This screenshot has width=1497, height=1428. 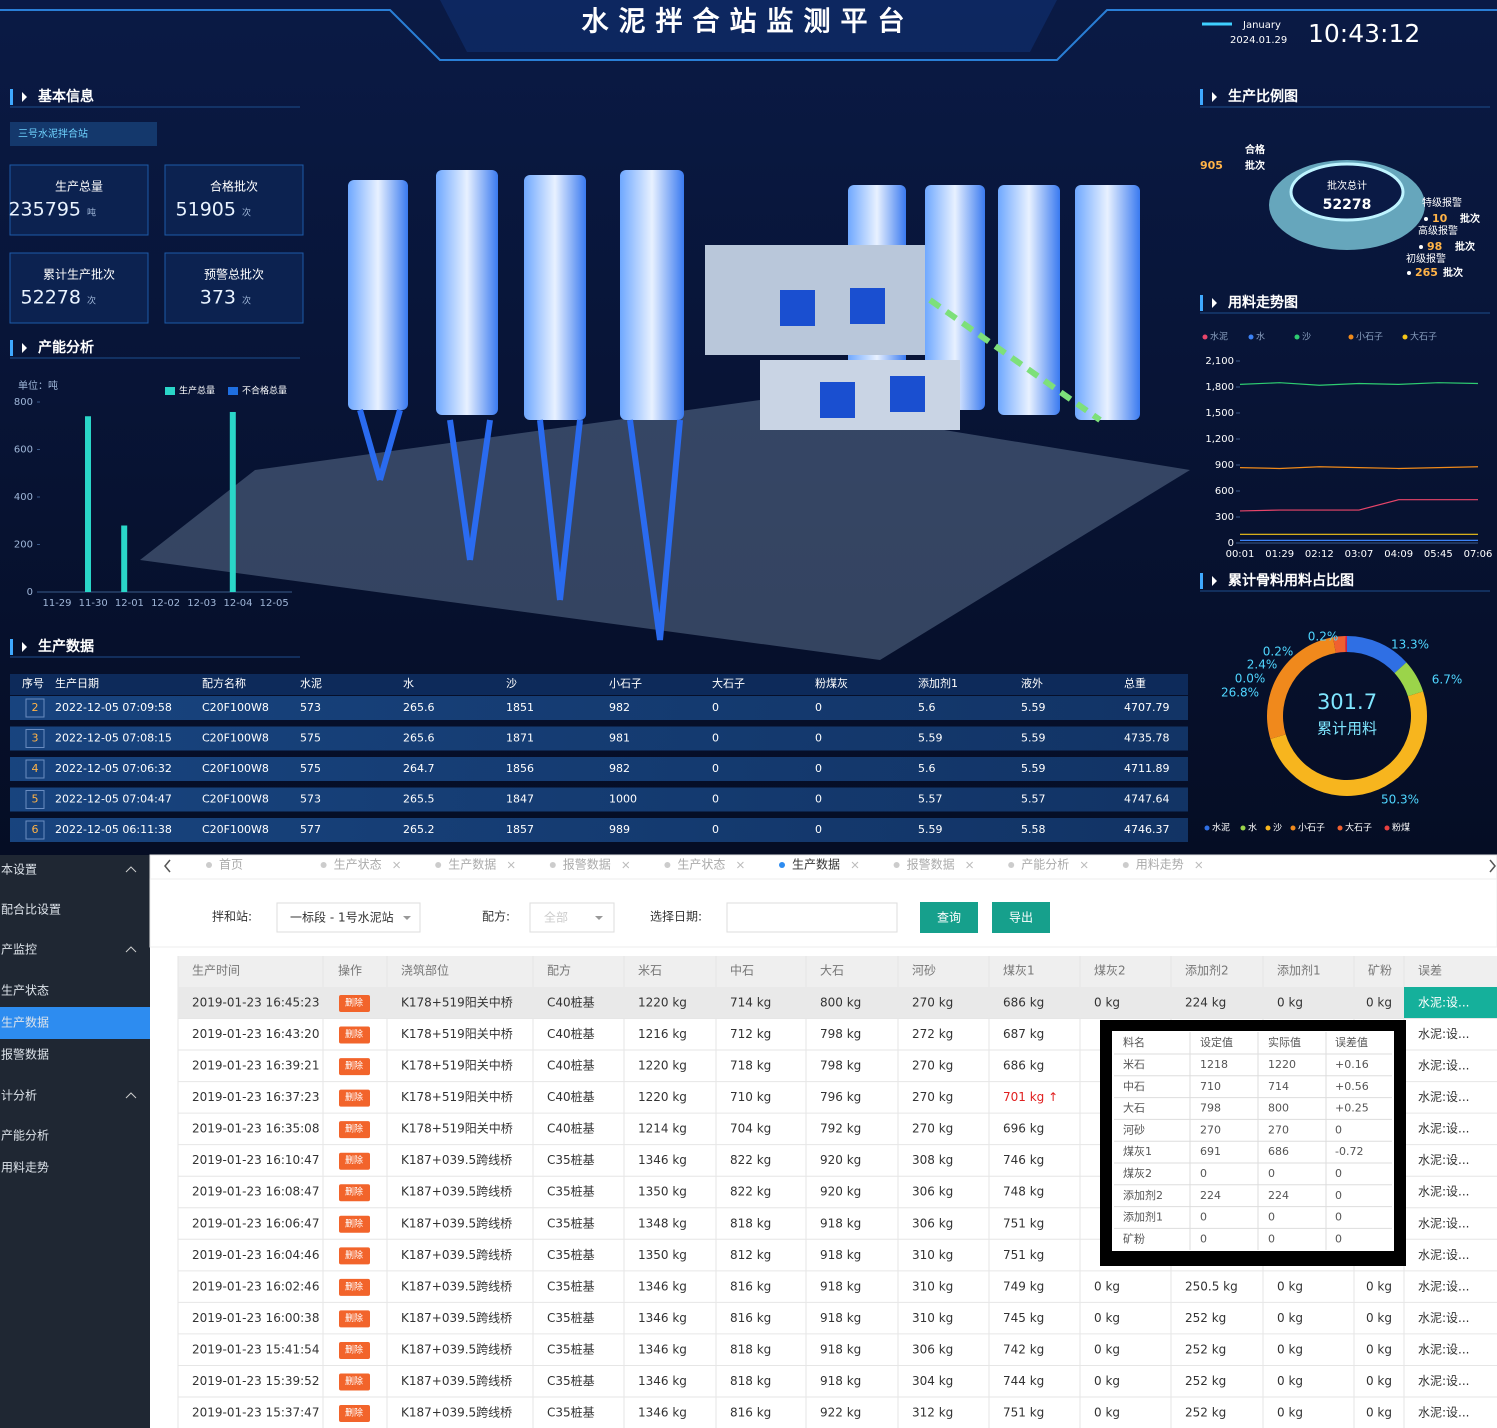 What do you see at coordinates (1210, 1129) in the screenshot?
I see `popup-cell: 270` at bounding box center [1210, 1129].